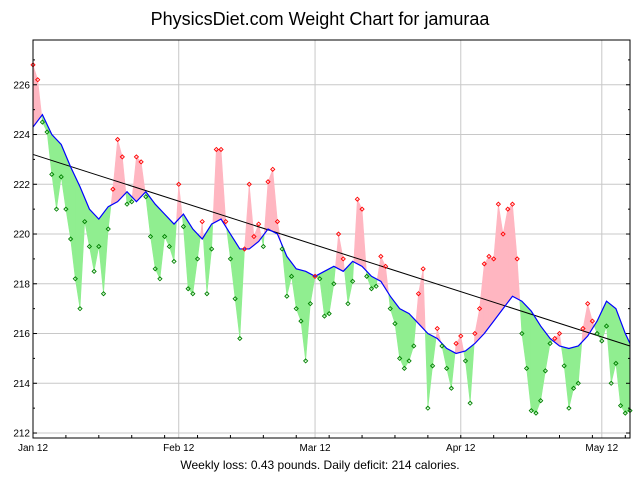  What do you see at coordinates (601, 448) in the screenshot?
I see `x-tick-label: May 12` at bounding box center [601, 448].